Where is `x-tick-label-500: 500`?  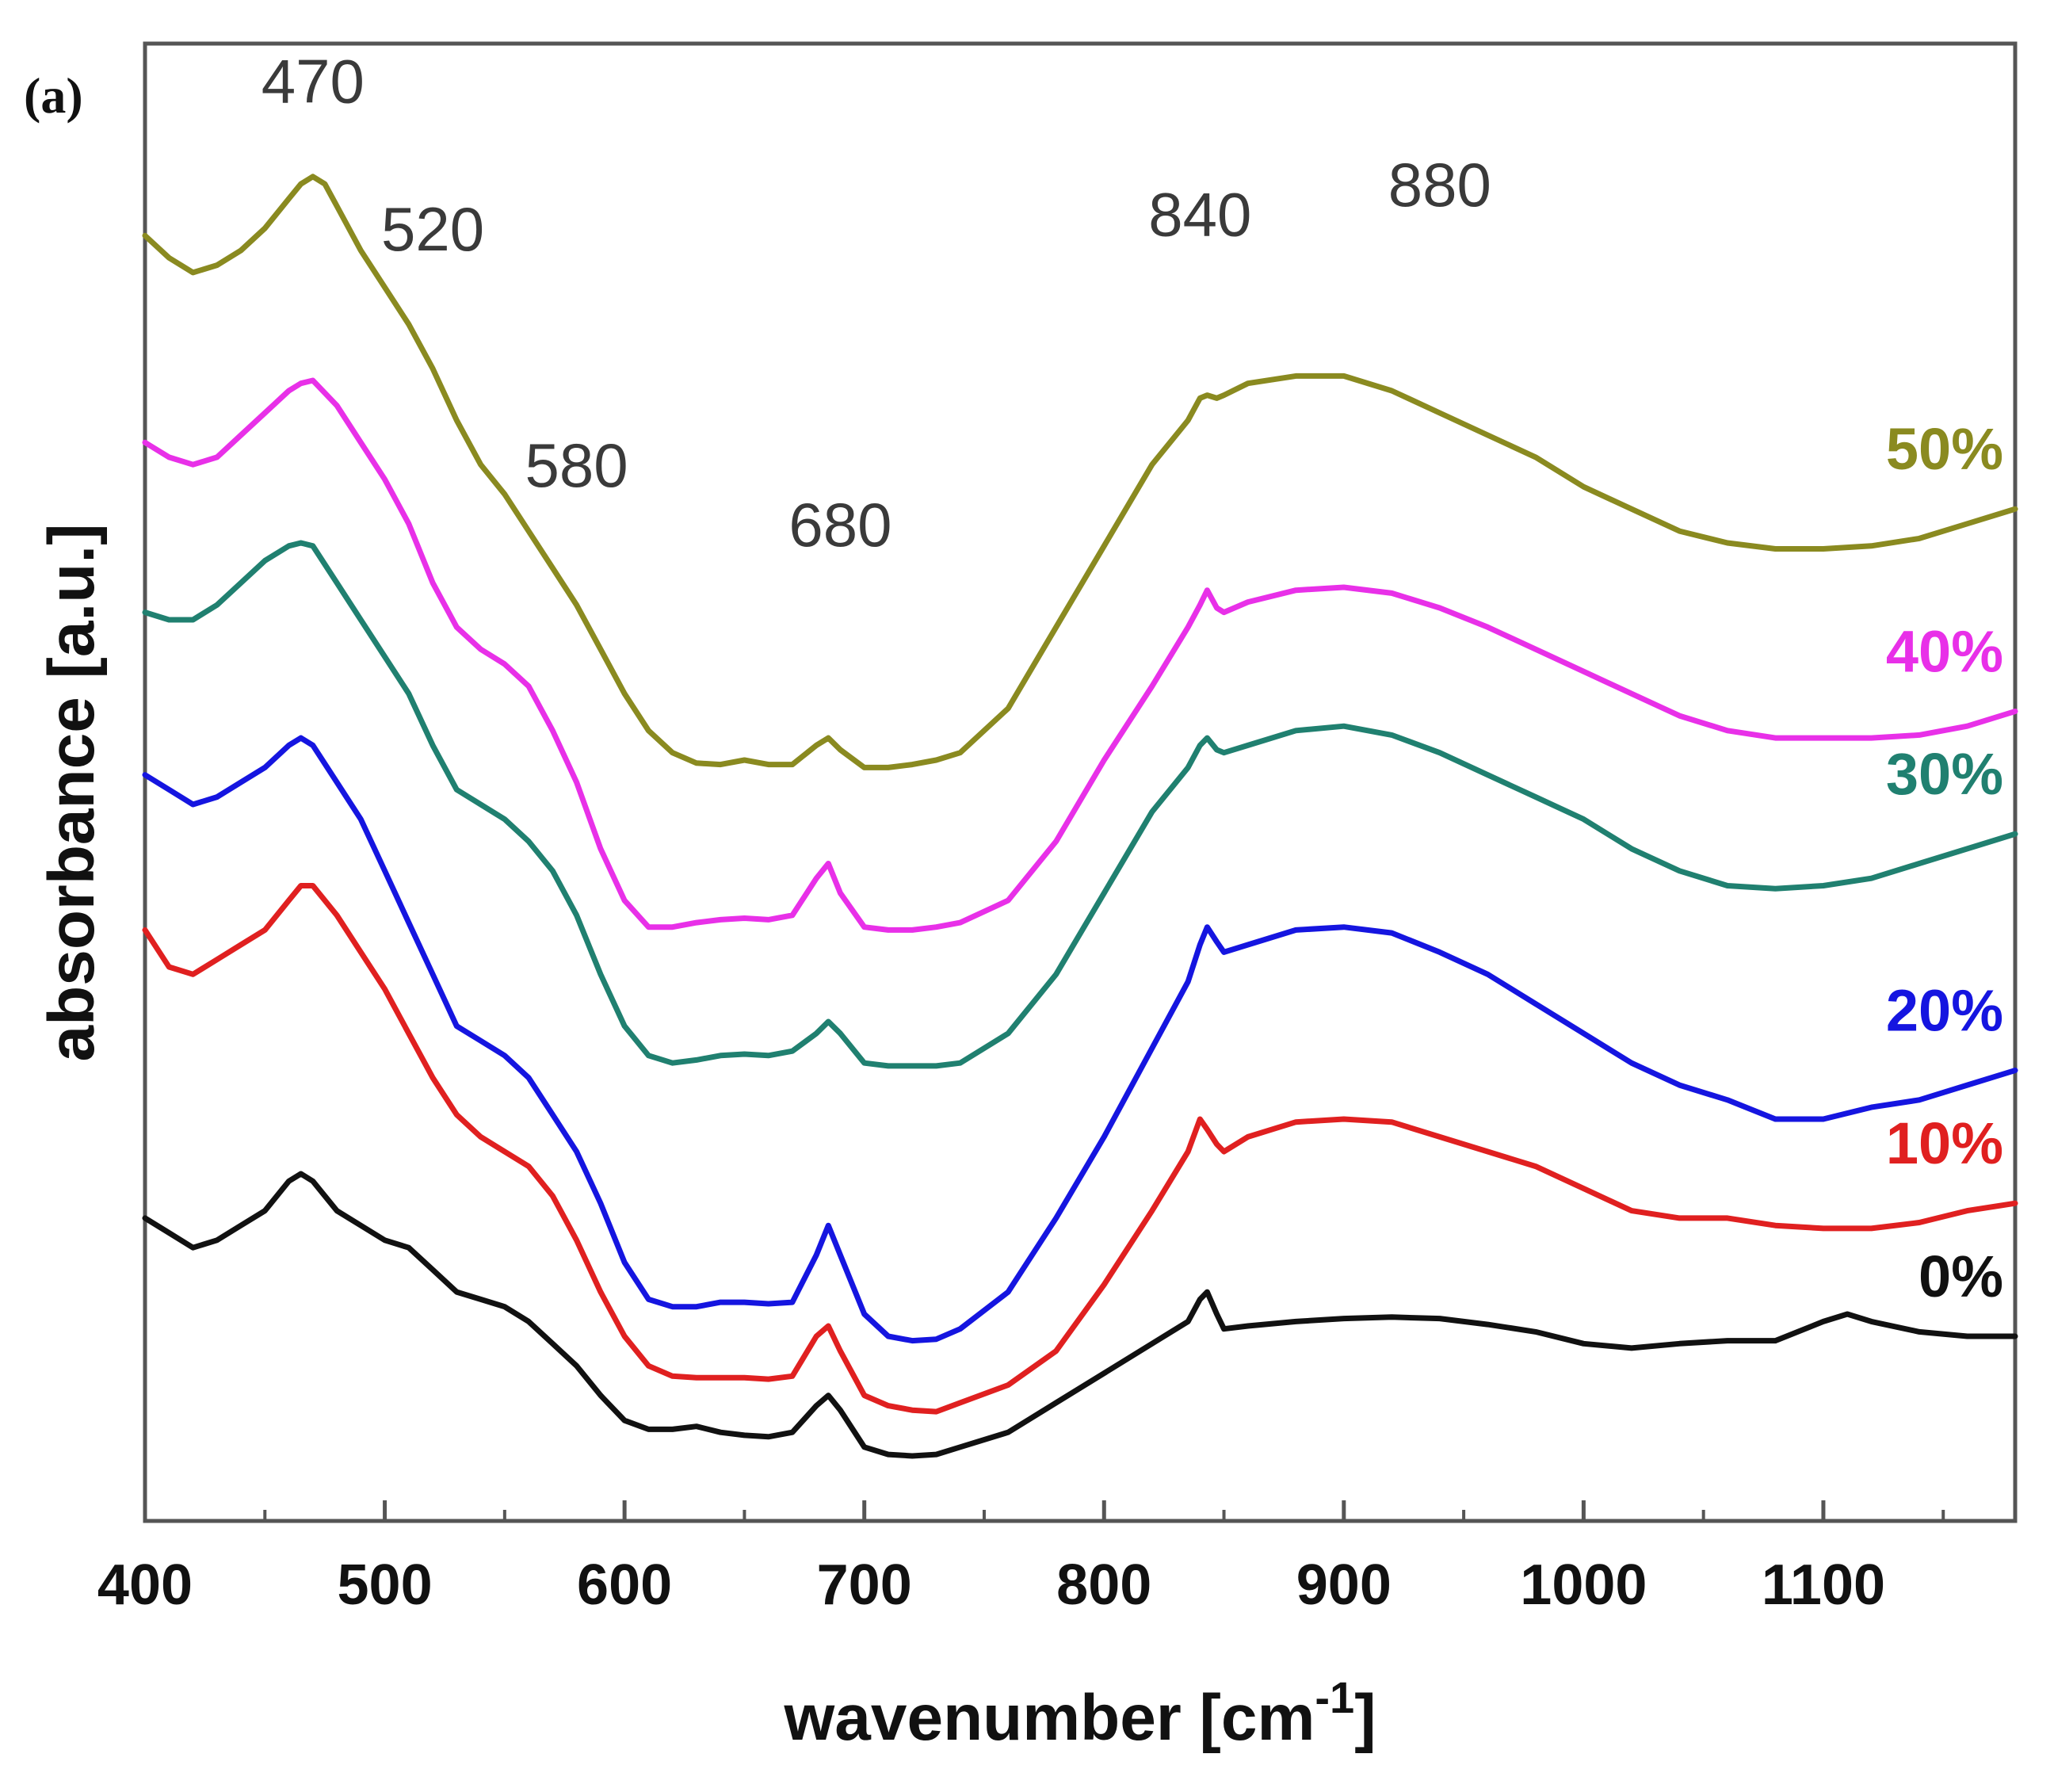
x-tick-label-500: 500 is located at coordinates (384, 1585).